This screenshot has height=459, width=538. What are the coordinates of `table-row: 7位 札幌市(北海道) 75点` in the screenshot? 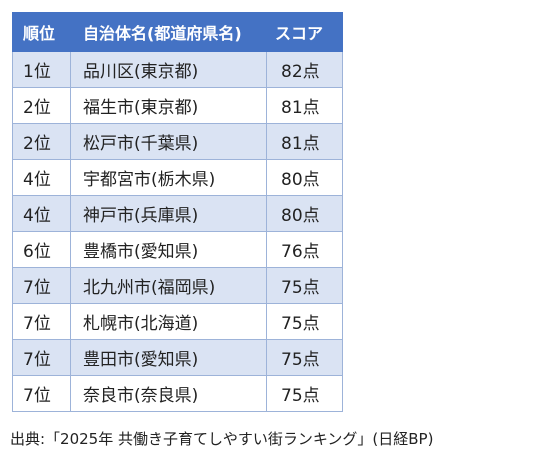 It's located at (177, 321).